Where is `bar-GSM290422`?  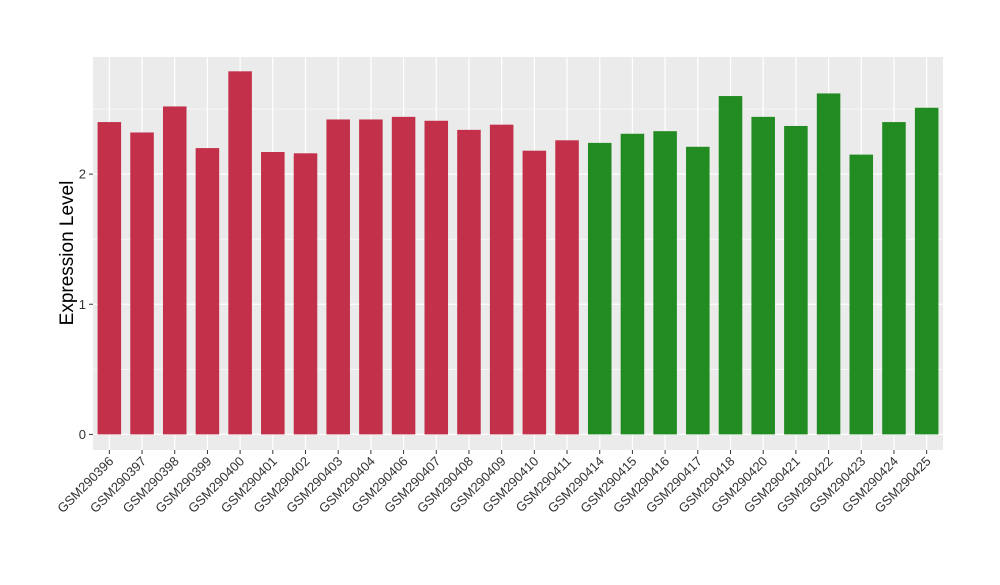
bar-GSM290422 is located at coordinates (828, 264).